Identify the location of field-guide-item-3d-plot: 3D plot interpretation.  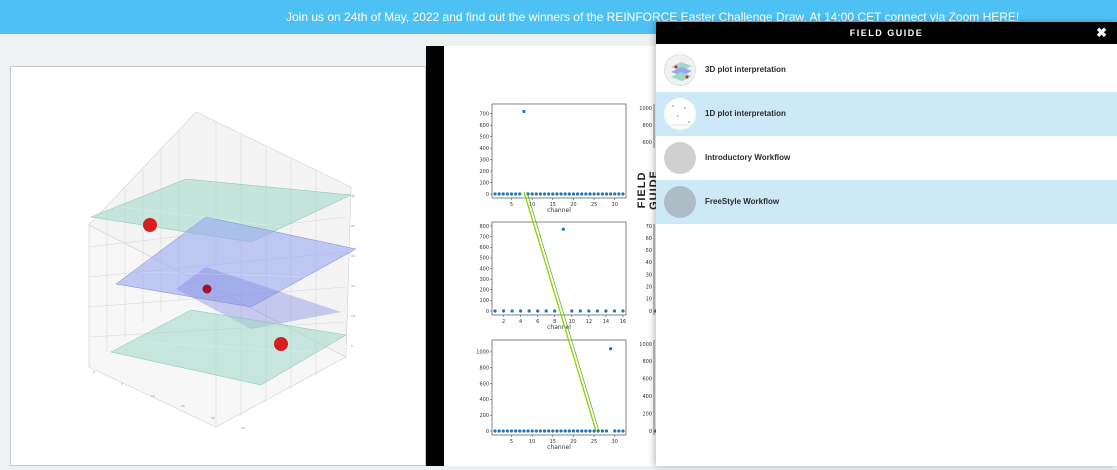
(886, 70).